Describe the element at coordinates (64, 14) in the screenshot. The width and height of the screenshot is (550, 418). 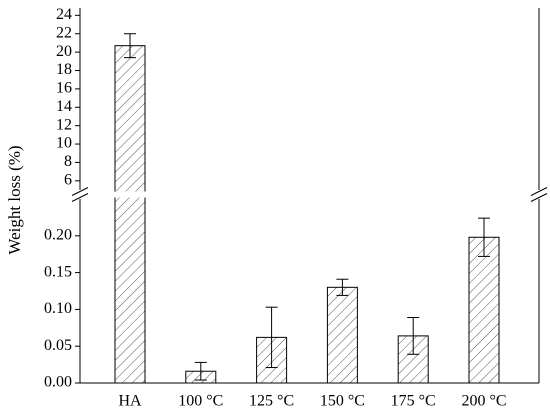
I see `y-tick-label: 24` at that location.